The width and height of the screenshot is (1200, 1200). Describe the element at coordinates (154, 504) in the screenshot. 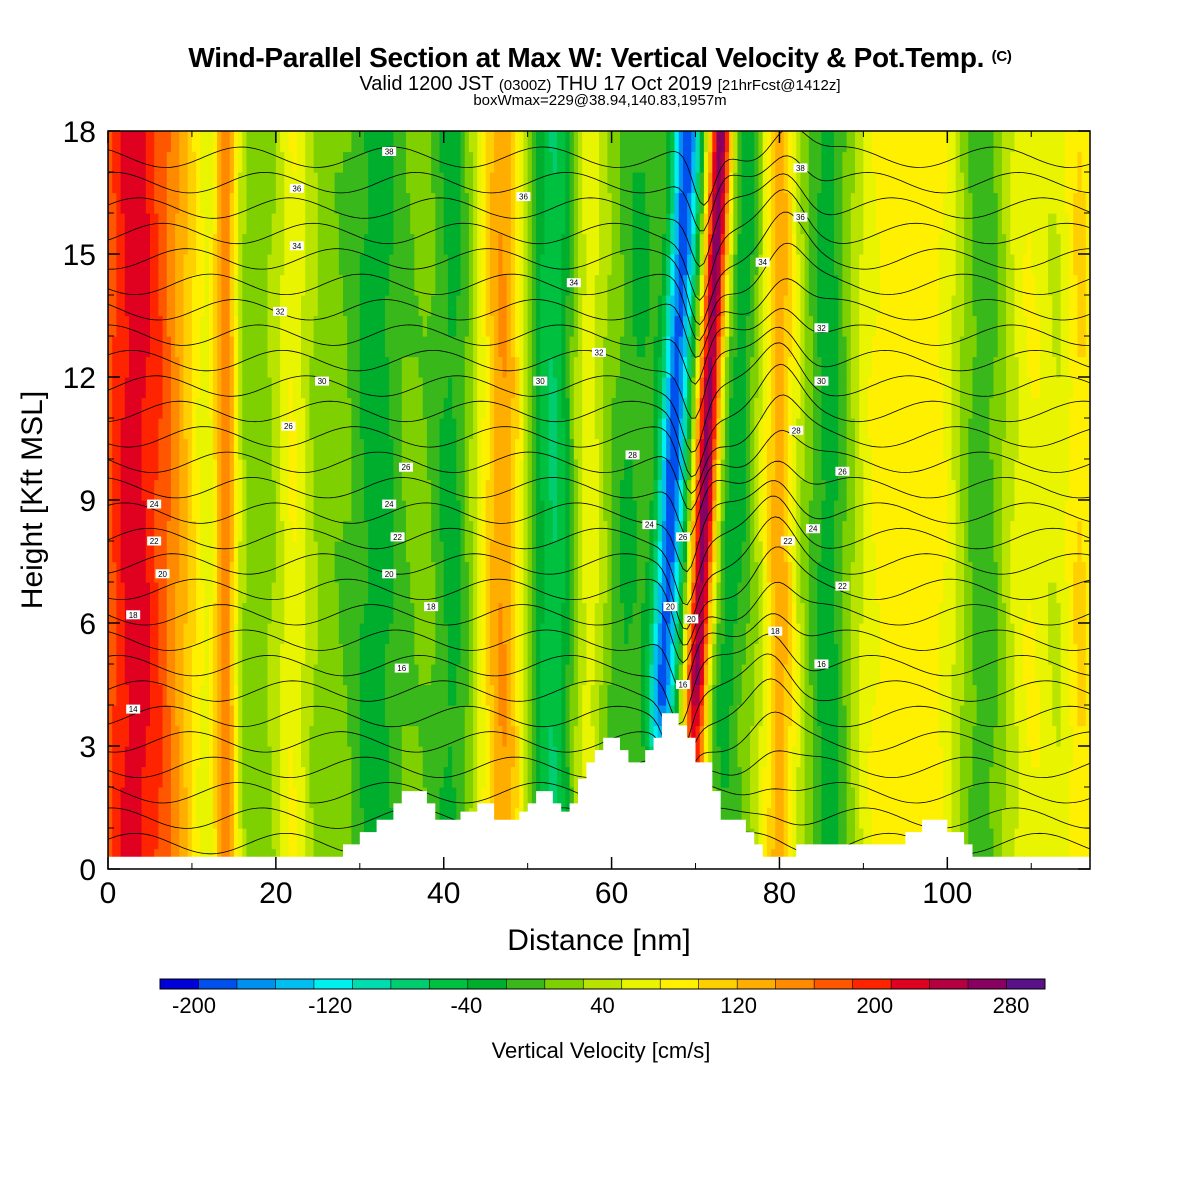

I see `contour-label-bg` at that location.